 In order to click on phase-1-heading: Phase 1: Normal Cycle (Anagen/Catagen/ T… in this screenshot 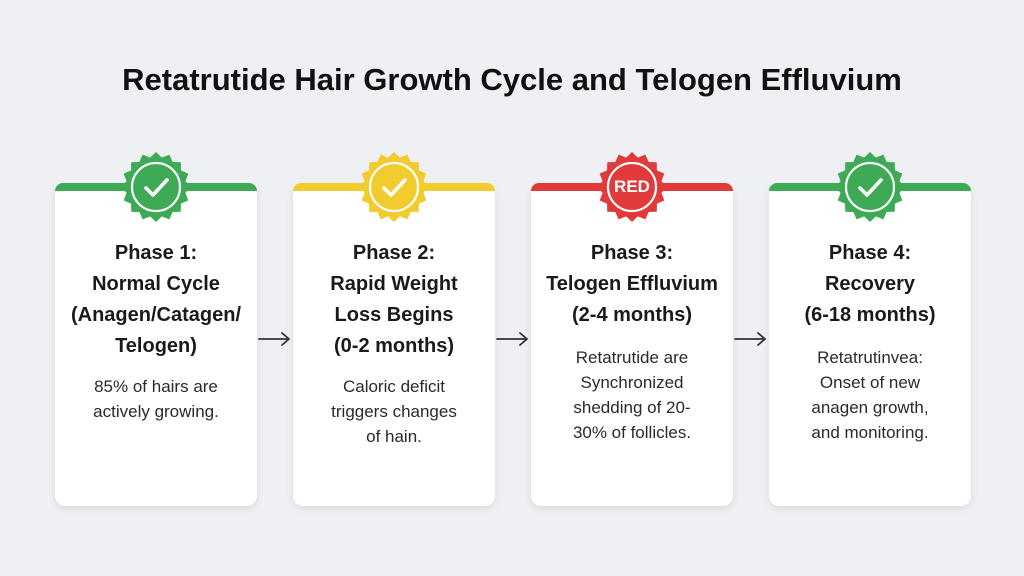, I will do `click(156, 300)`.